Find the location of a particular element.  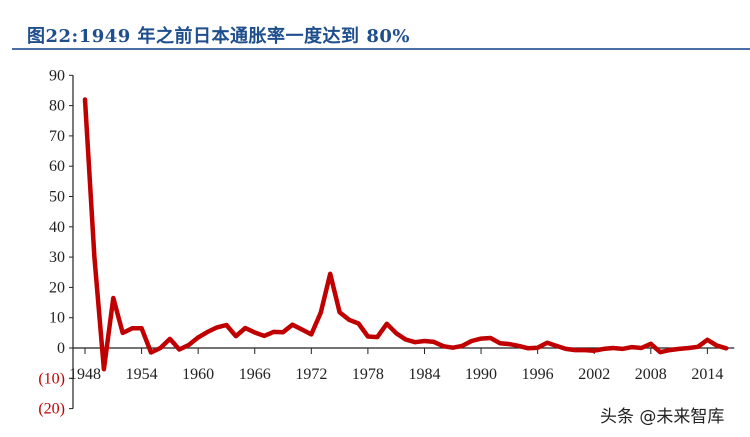

y-tick-label: 40 is located at coordinates (57, 227).